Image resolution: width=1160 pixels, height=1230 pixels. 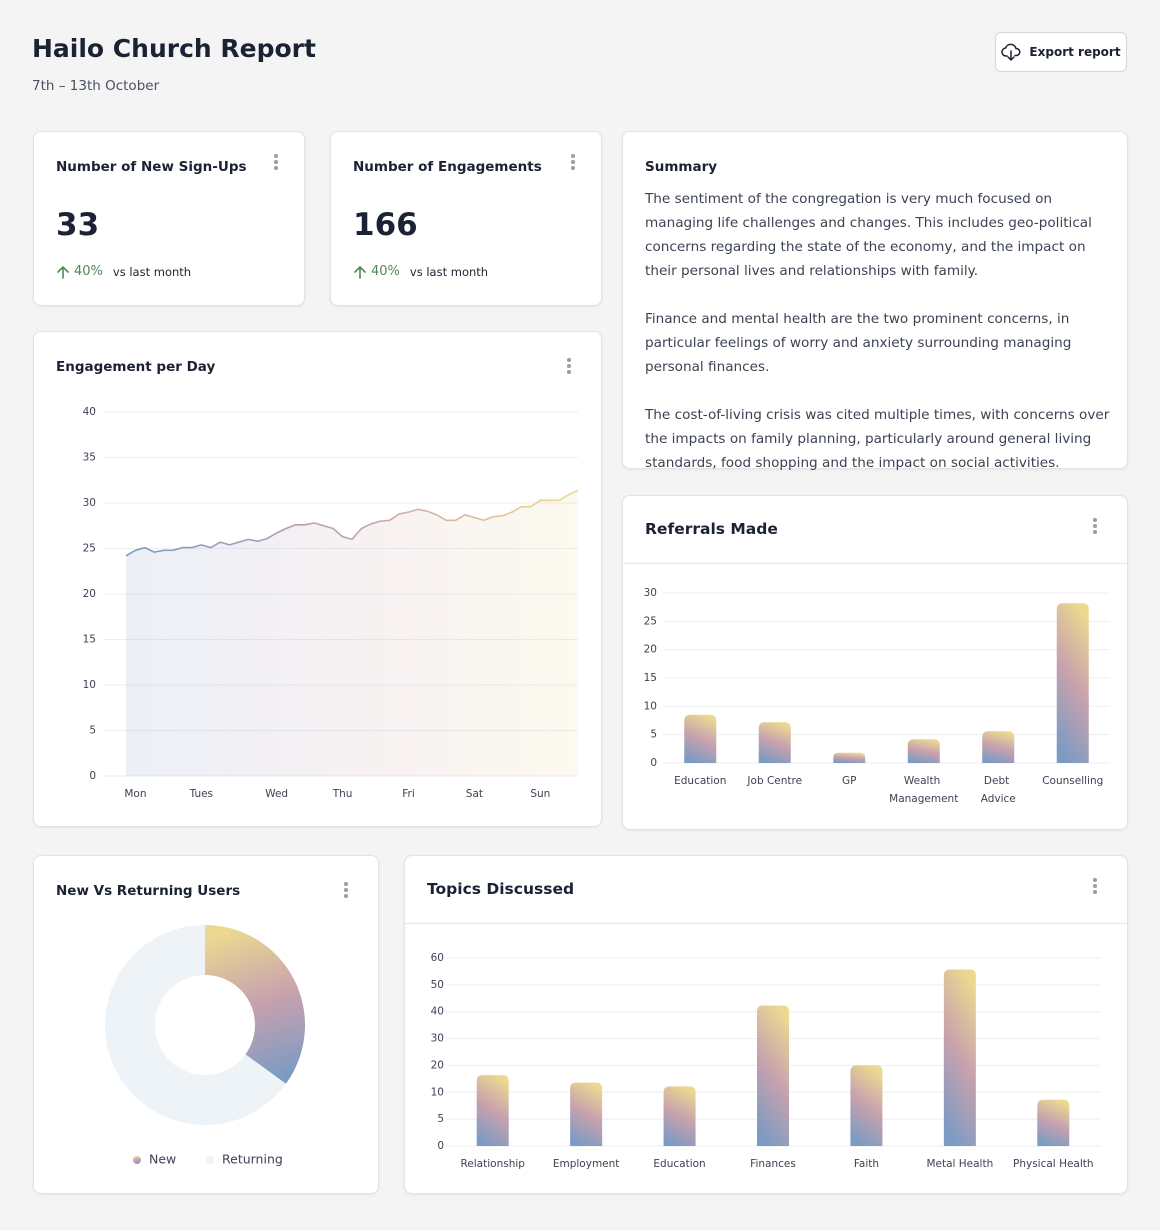 I want to click on cloud-download-icon, so click(x=1011, y=52).